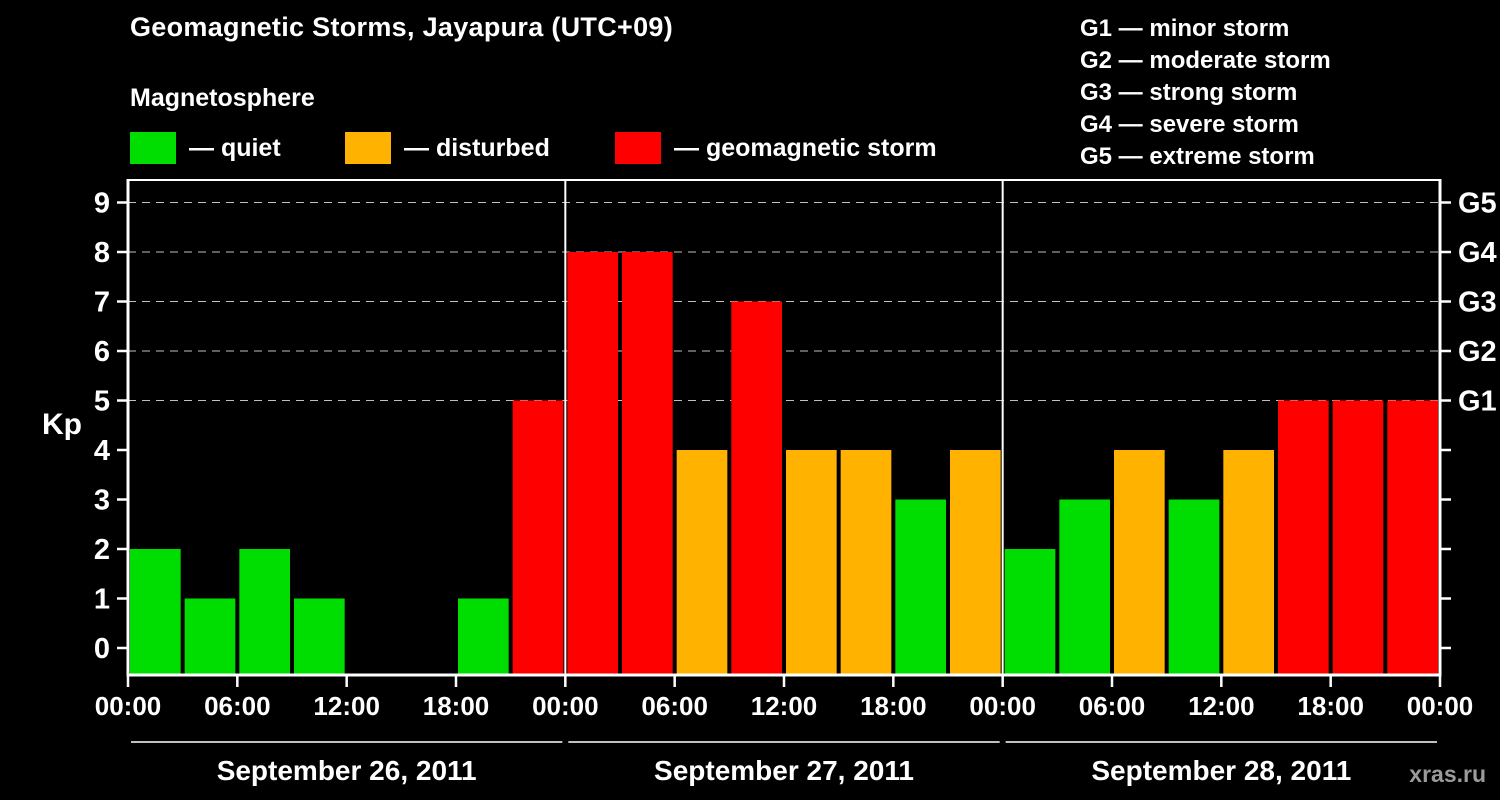 Image resolution: width=1500 pixels, height=800 pixels. I want to click on g-level-label: G4, so click(1477, 253).